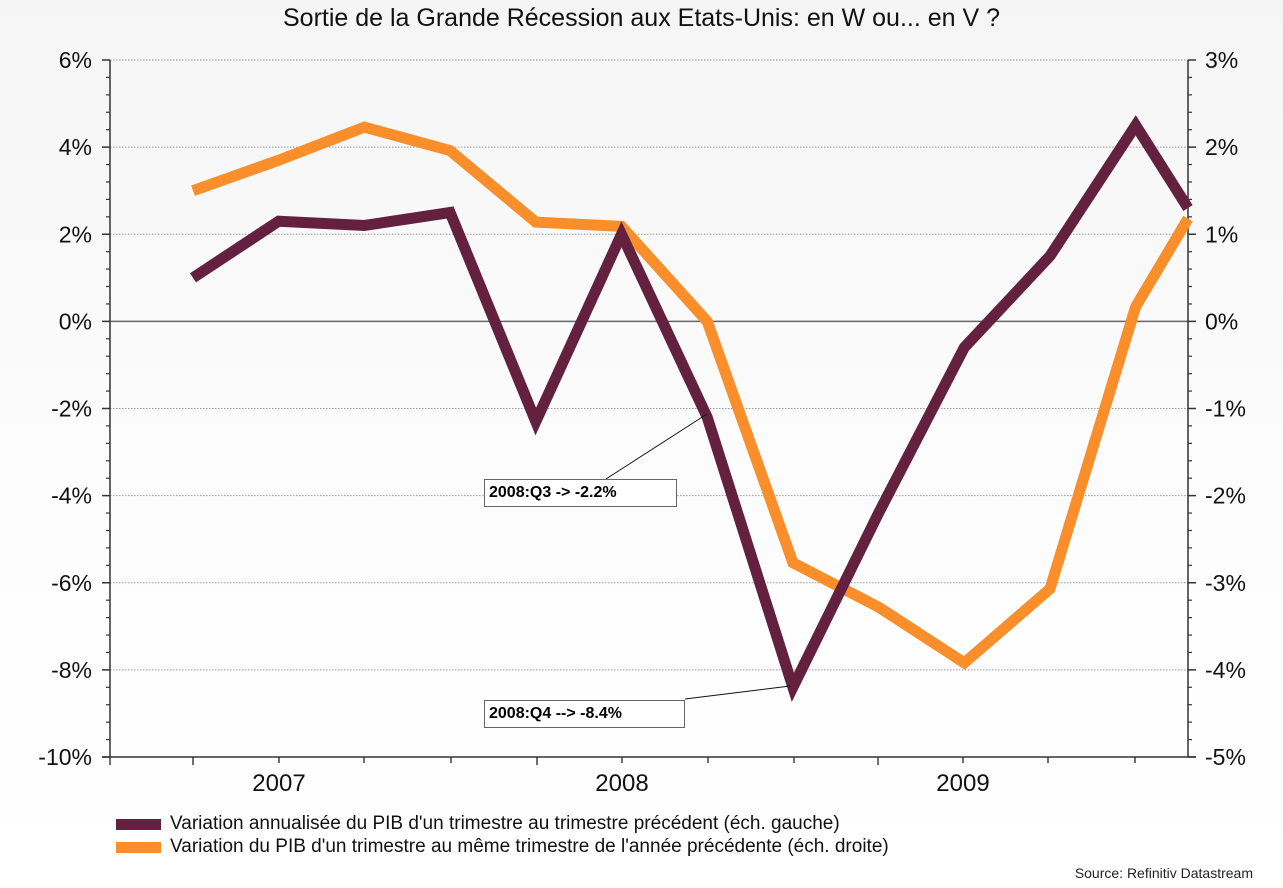  I want to click on legend-swatch-orange, so click(138, 847).